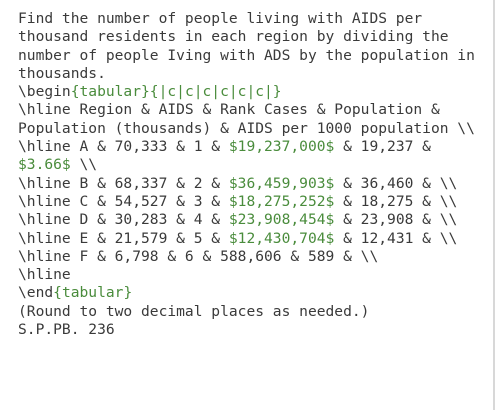  Describe the element at coordinates (194, 311) in the screenshot. I see `text-segment: (Round to two decimal places as needed.)` at that location.